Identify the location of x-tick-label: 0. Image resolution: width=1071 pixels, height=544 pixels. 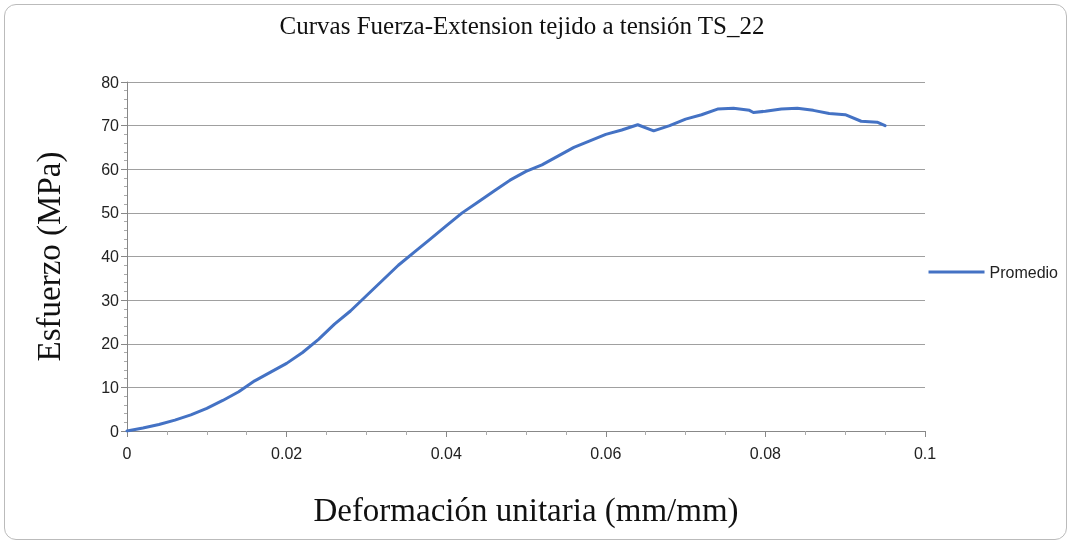
(127, 453).